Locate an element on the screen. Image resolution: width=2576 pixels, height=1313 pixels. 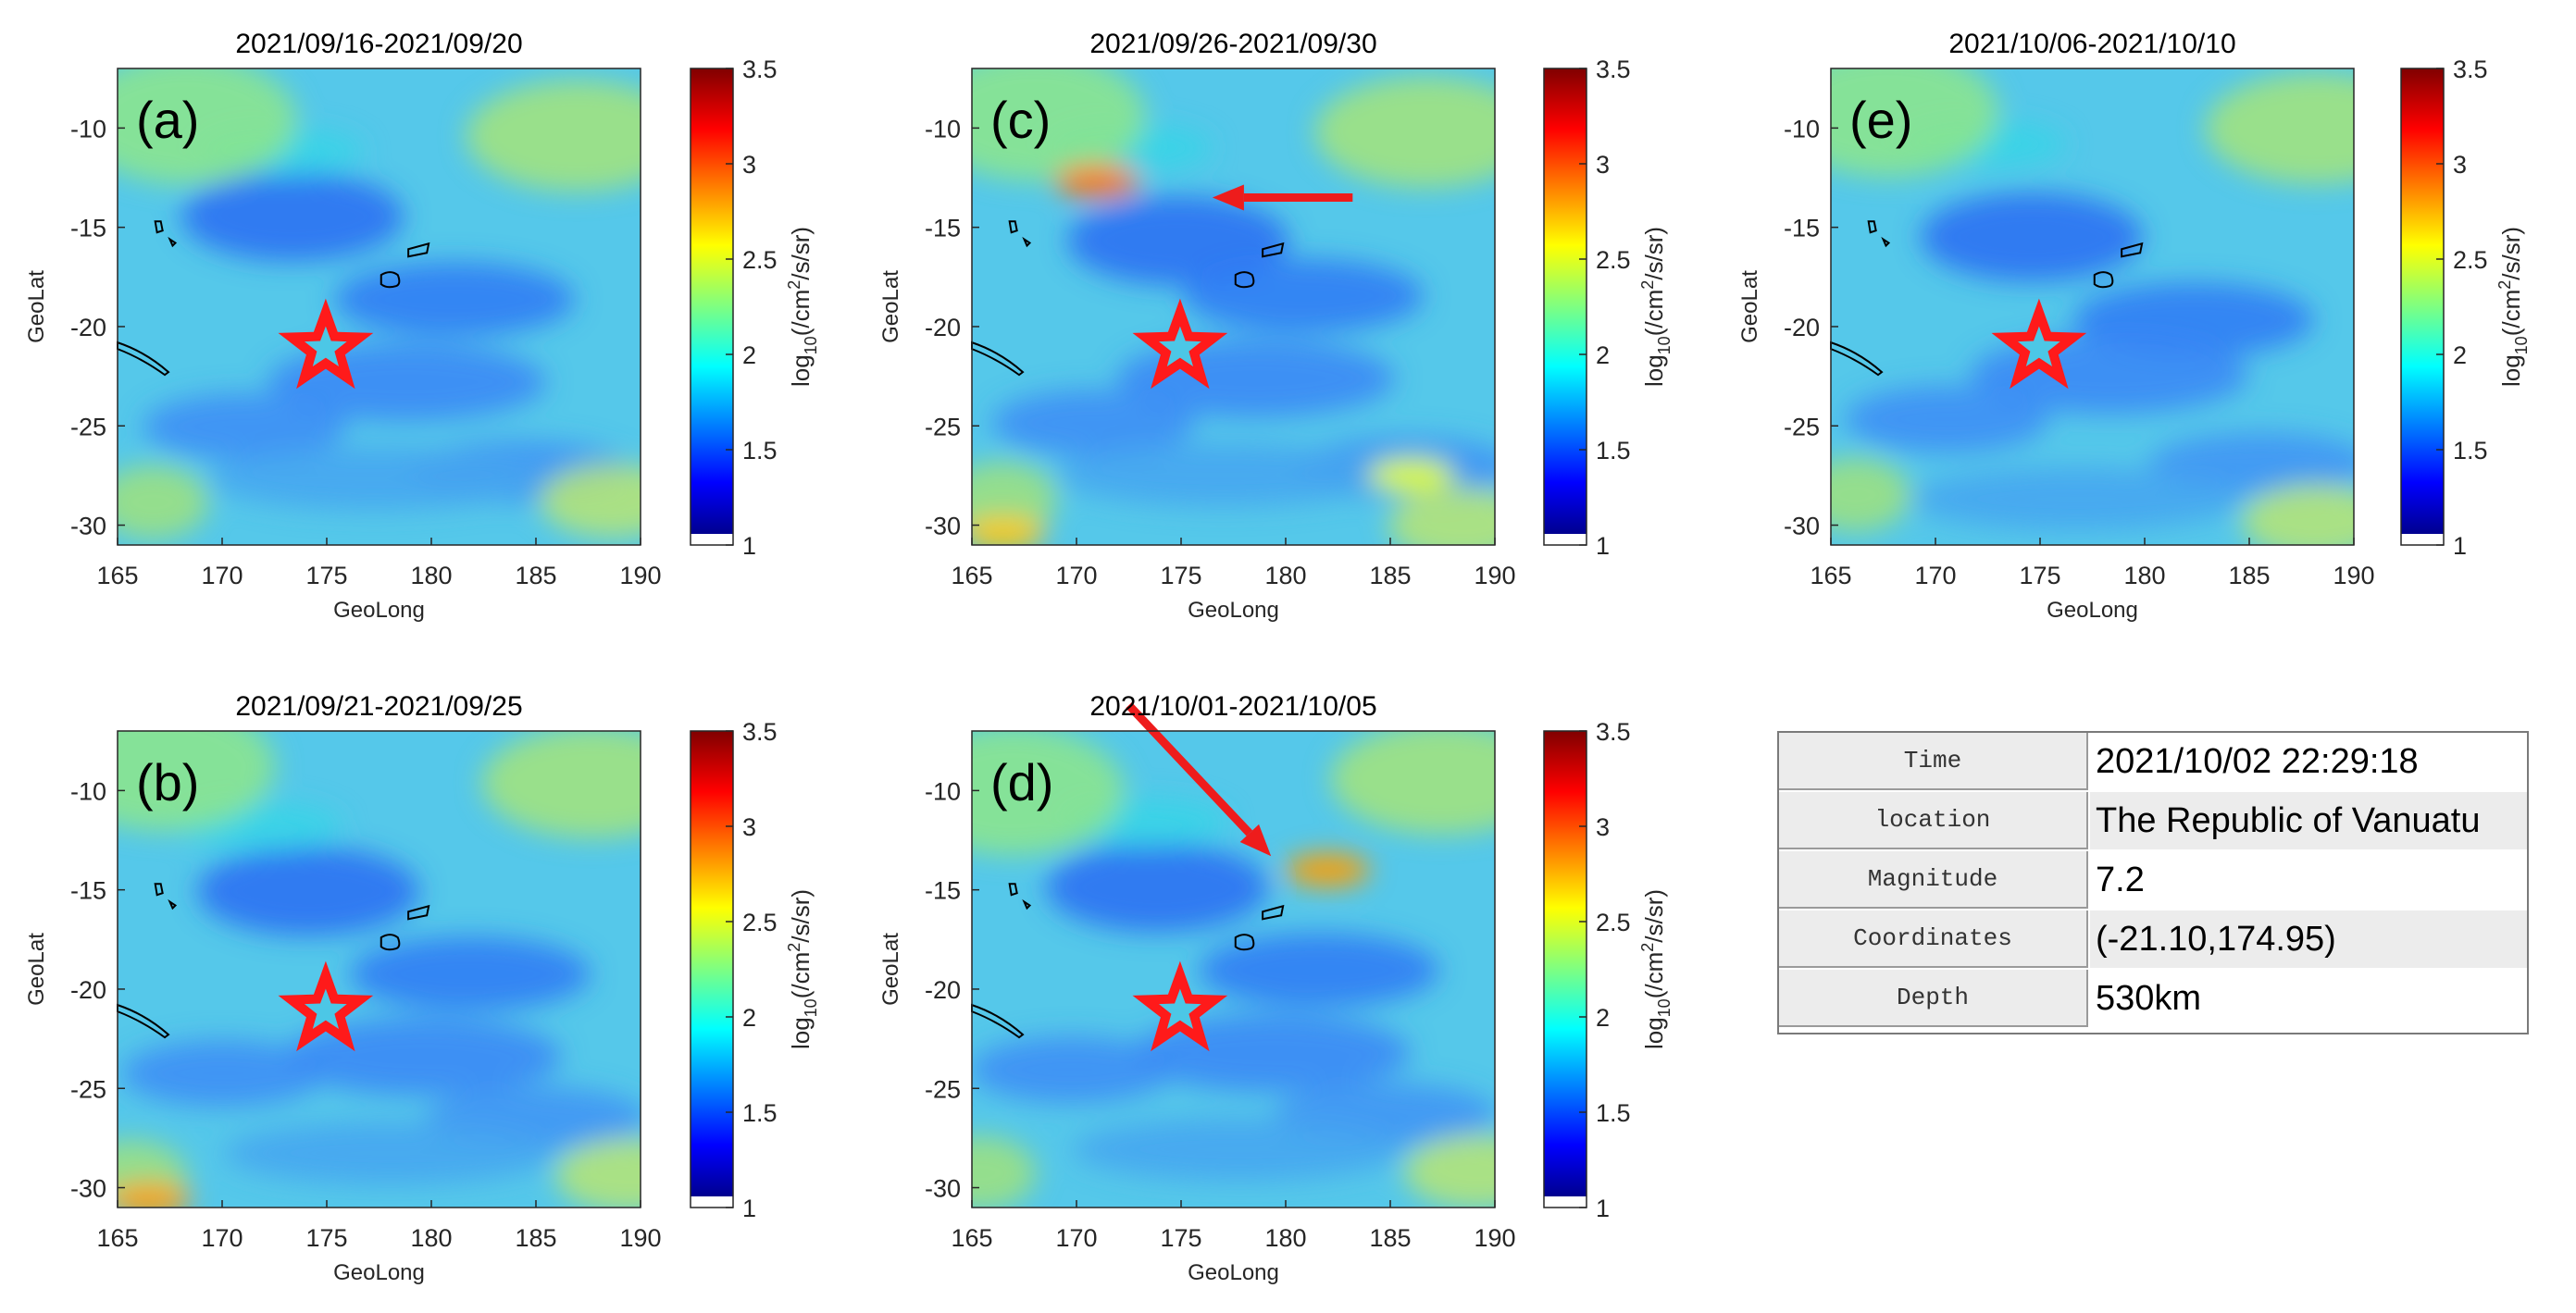
x-tick-label: 165 is located at coordinates (971, 575).